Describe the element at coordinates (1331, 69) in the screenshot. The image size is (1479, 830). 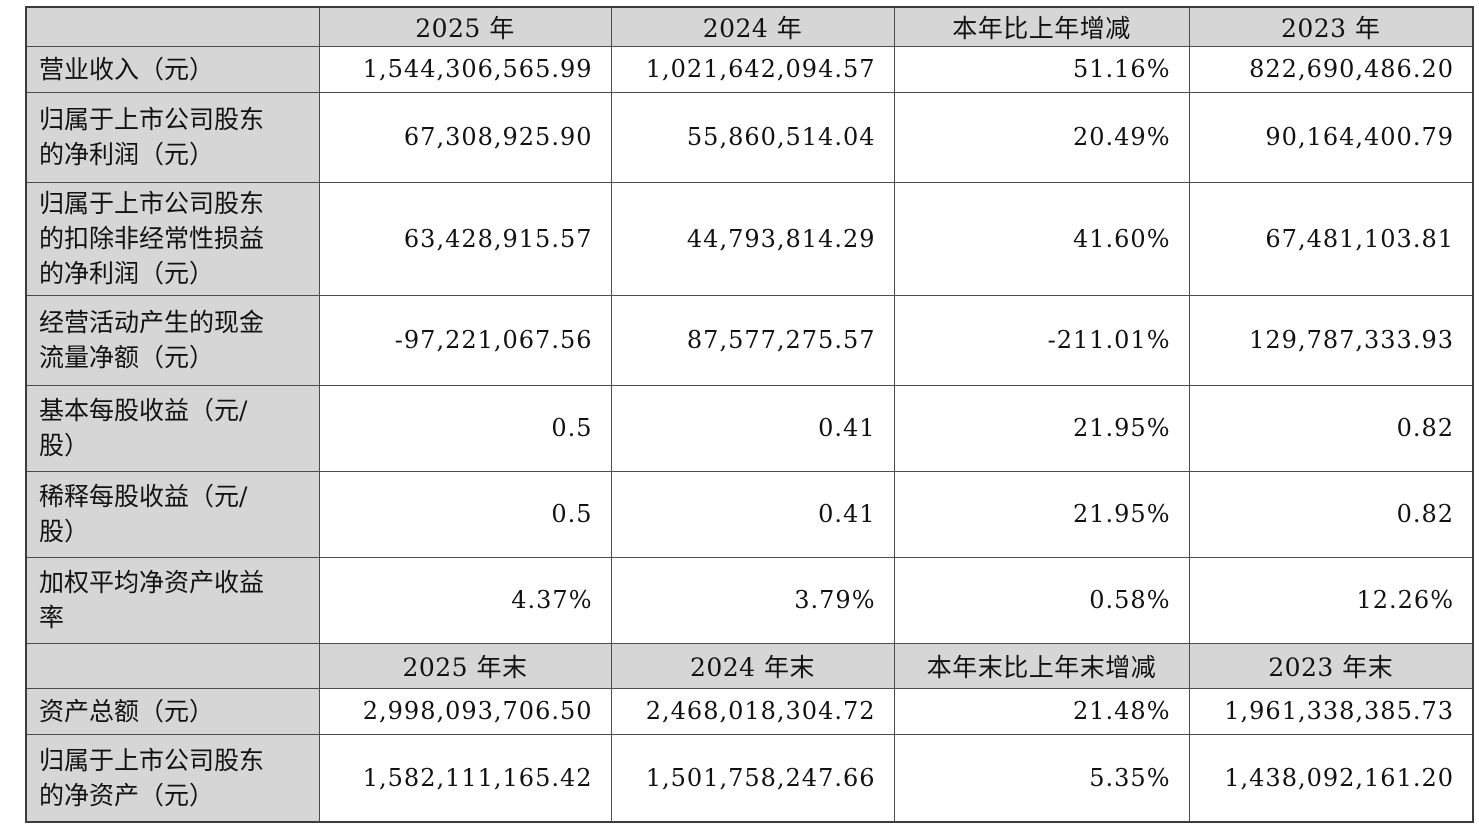
I see `value-2023: 822,690,486.20` at that location.